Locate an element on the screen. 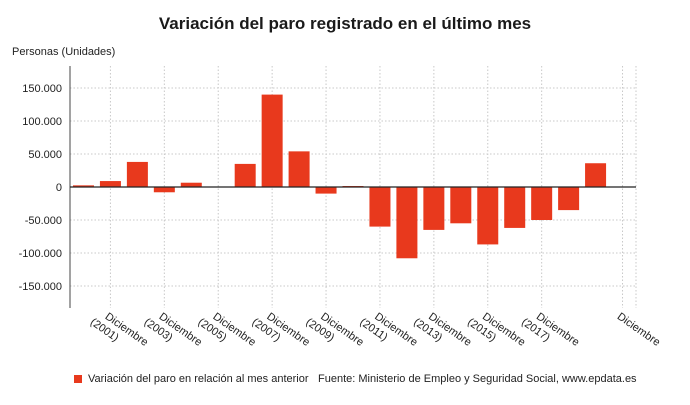 The image size is (690, 405). legend-swatch is located at coordinates (78, 379).